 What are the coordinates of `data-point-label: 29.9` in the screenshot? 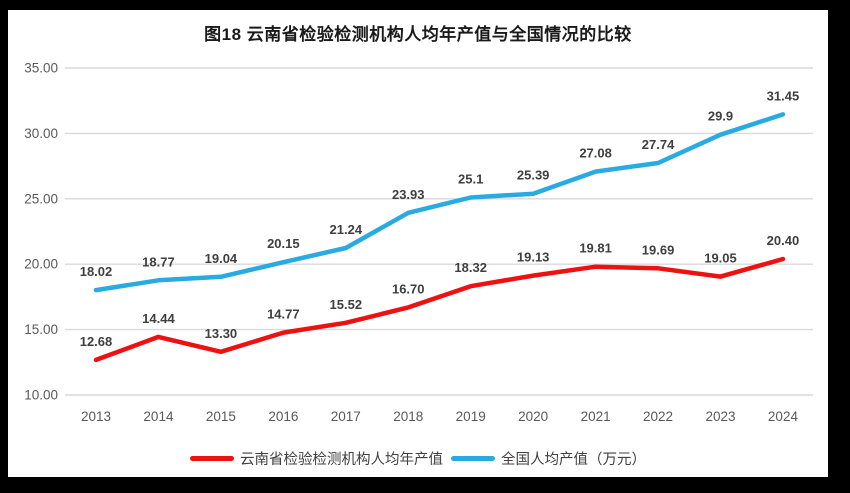 It's located at (720, 116).